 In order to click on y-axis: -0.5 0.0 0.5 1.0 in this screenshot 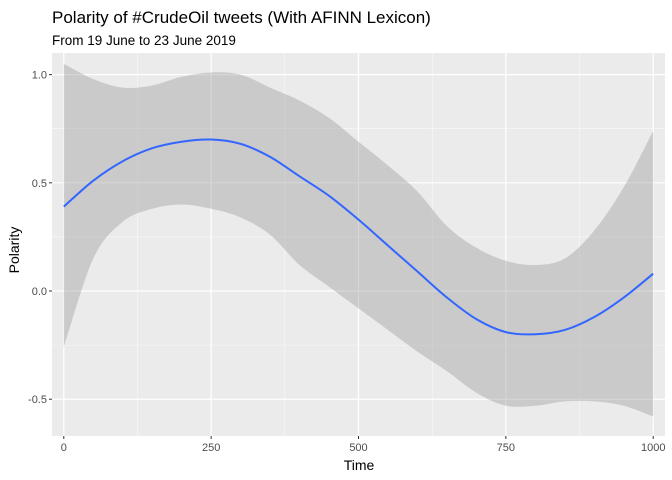, I will do `click(40, 238)`.